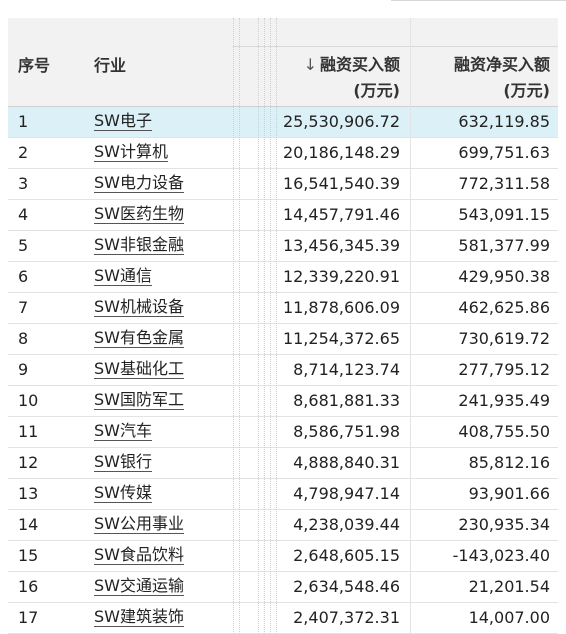 The width and height of the screenshot is (566, 634). I want to click on row-financing-buy: 4,798,947.14, so click(346, 493).